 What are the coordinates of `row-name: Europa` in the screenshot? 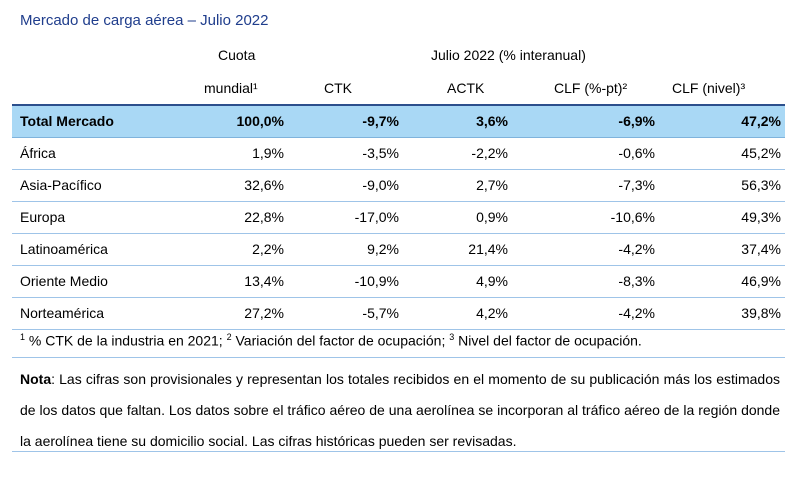 It's located at (43, 217).